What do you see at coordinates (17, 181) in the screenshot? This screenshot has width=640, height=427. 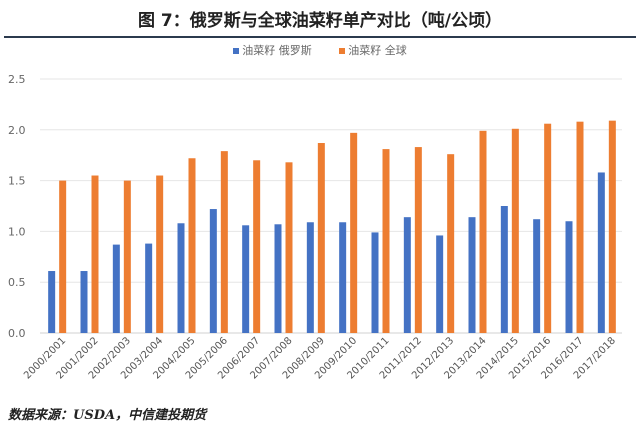 I see `y-tick-label: 1.5` at bounding box center [17, 181].